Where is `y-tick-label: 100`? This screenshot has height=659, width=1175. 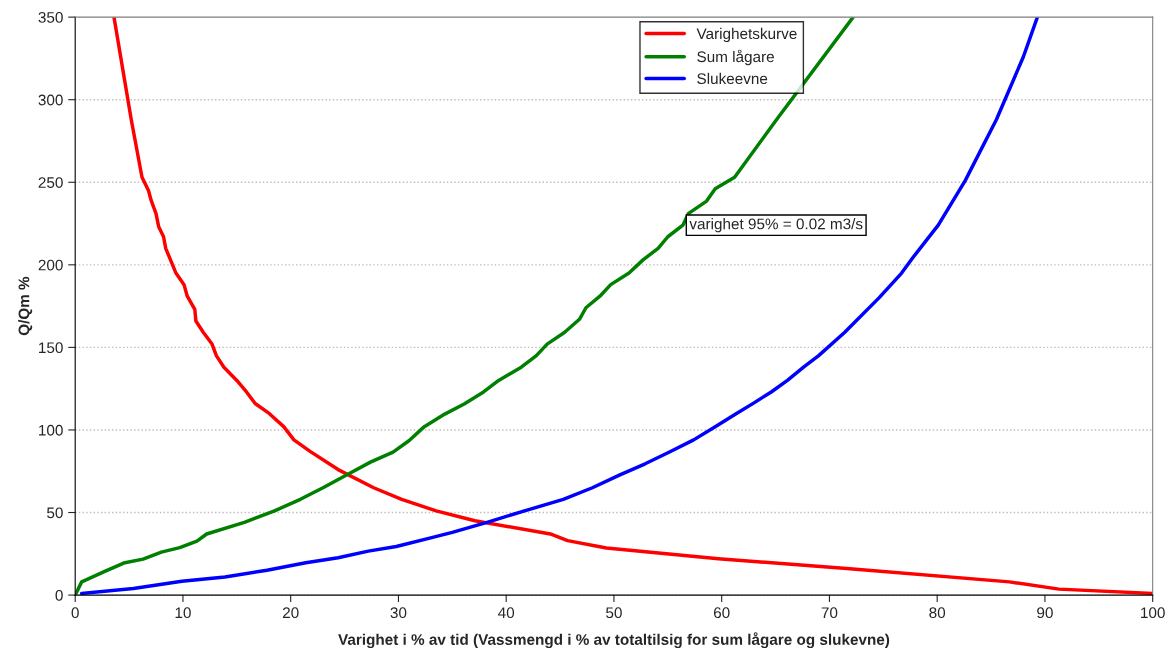
y-tick-label: 100 is located at coordinates (51, 430).